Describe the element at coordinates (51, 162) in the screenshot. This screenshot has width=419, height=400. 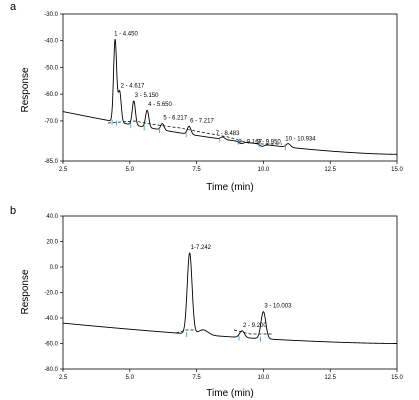
I see `y-tick-label: -85.0` at that location.